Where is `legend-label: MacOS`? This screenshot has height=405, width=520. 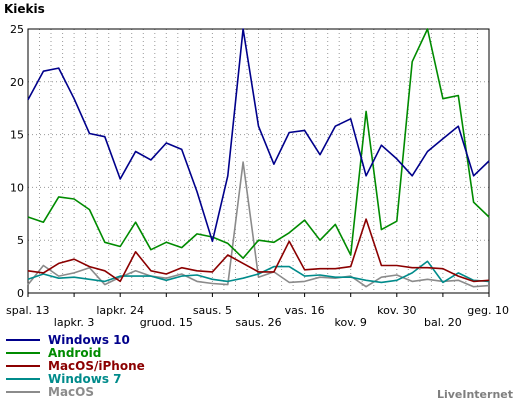
legend-label: MacOS is located at coordinates (71, 392).